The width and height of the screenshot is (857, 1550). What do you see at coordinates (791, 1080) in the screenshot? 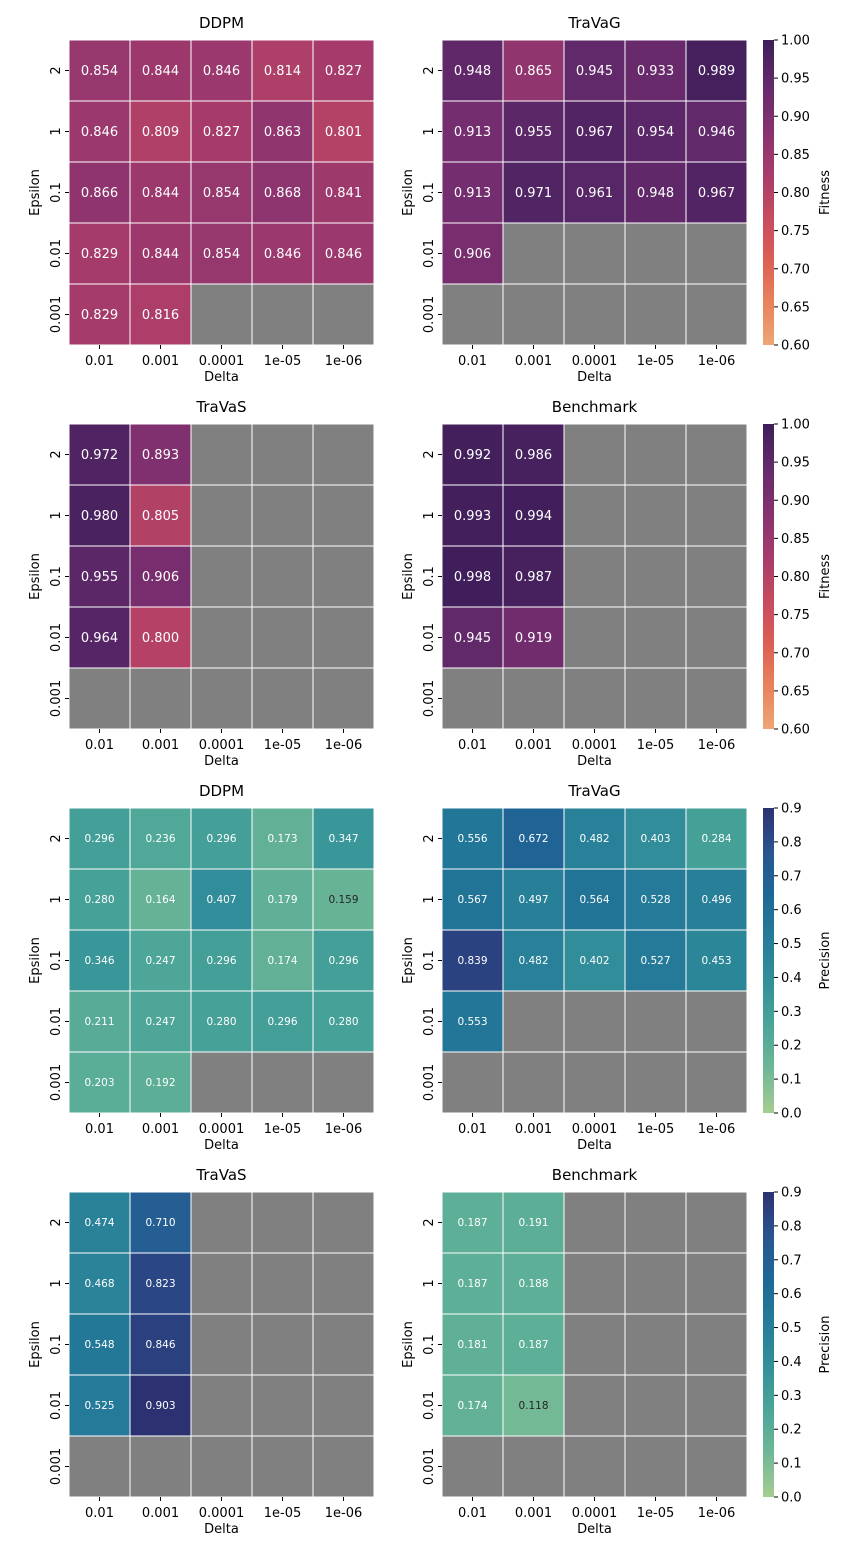
I see `colorbar-tick-label: 0.1` at bounding box center [791, 1080].